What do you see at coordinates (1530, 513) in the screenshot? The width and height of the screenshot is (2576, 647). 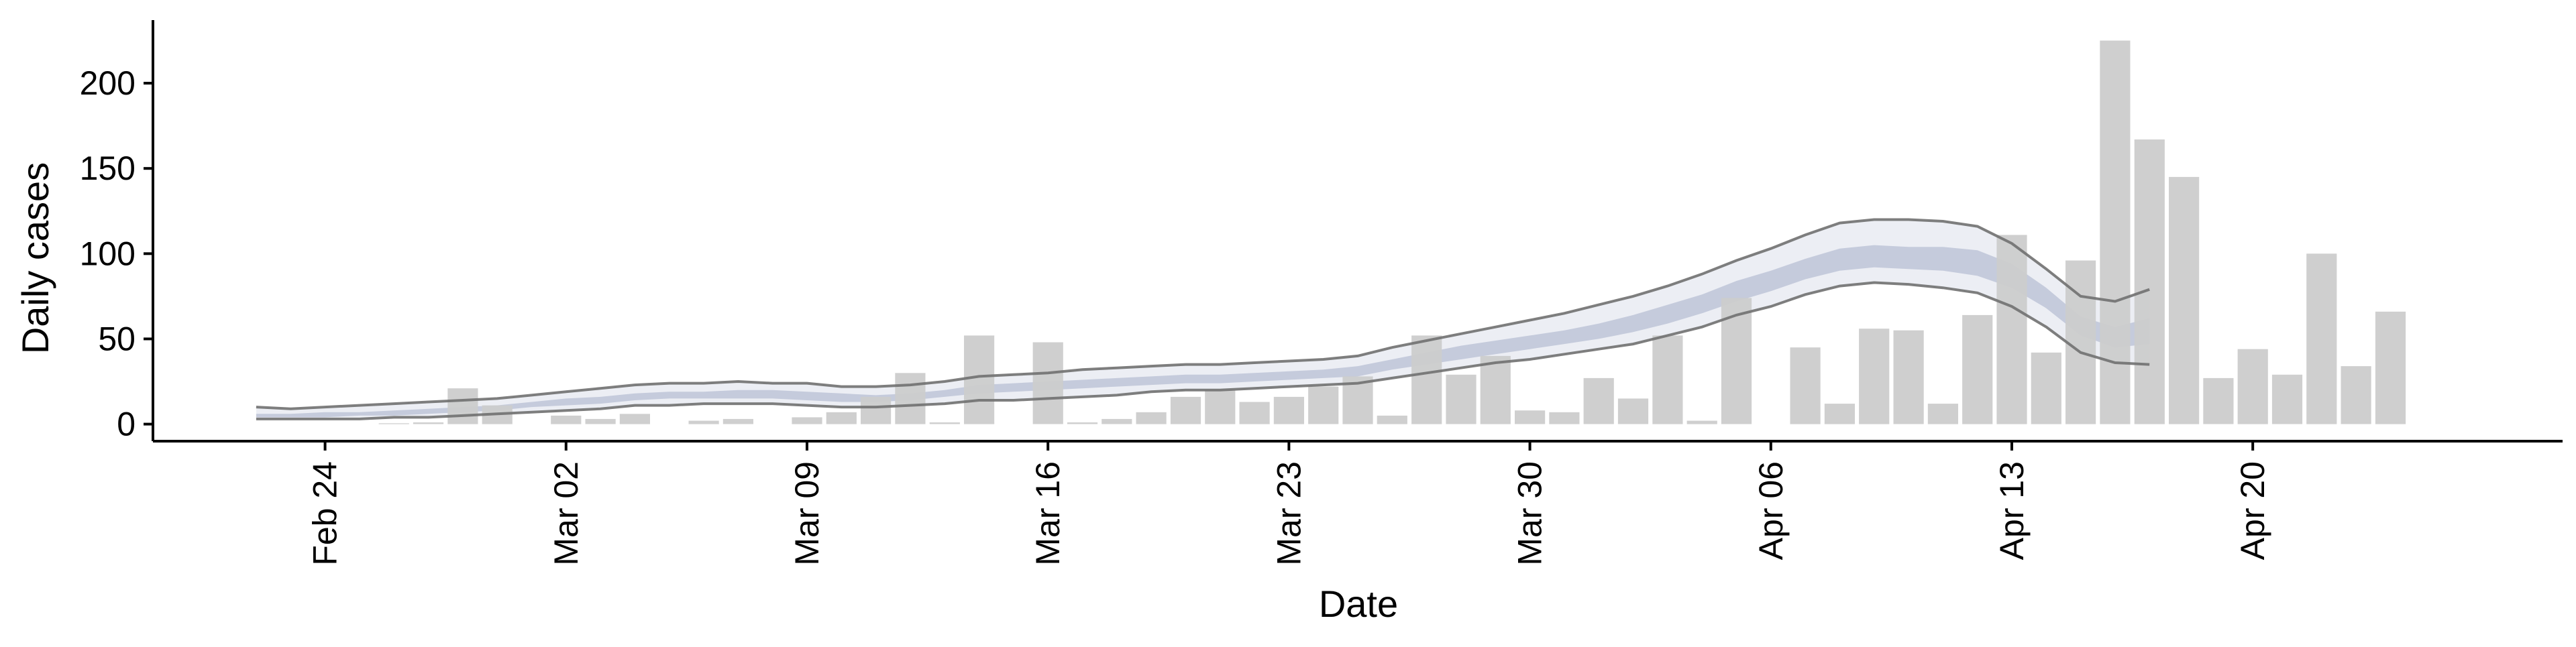 I see `x-tick-label: Mar 30` at bounding box center [1530, 513].